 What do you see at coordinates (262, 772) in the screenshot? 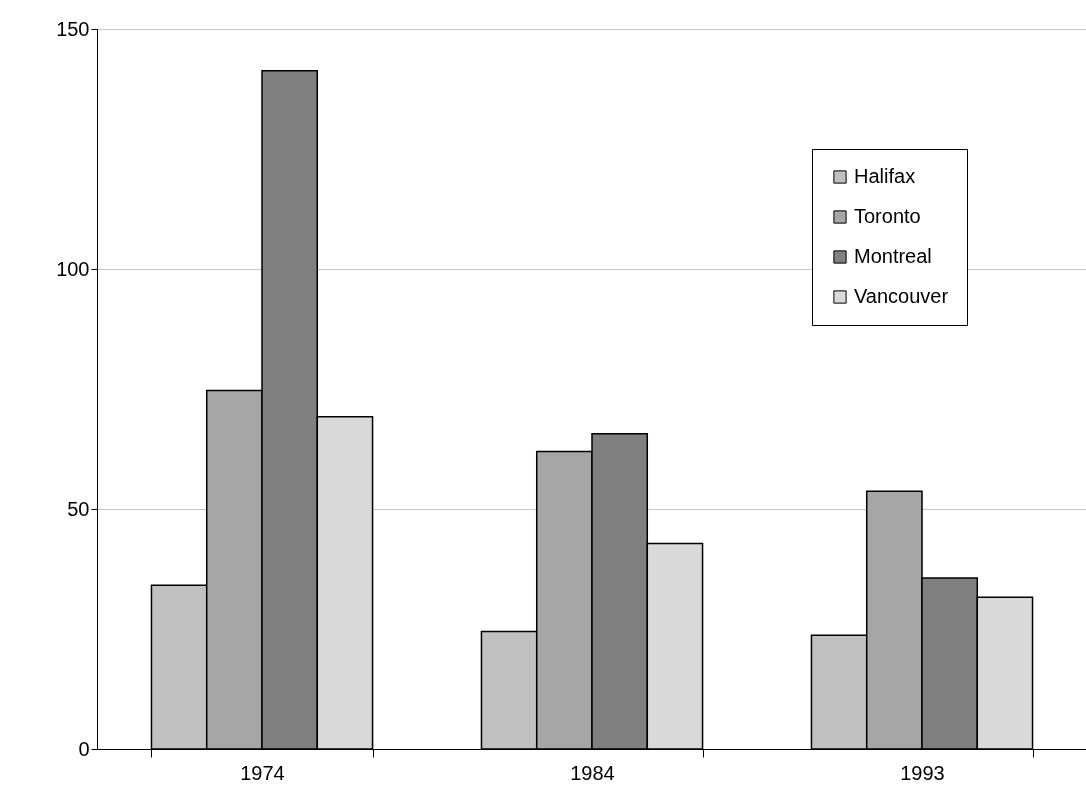
I see `x-tick-label: 1974` at bounding box center [262, 772].